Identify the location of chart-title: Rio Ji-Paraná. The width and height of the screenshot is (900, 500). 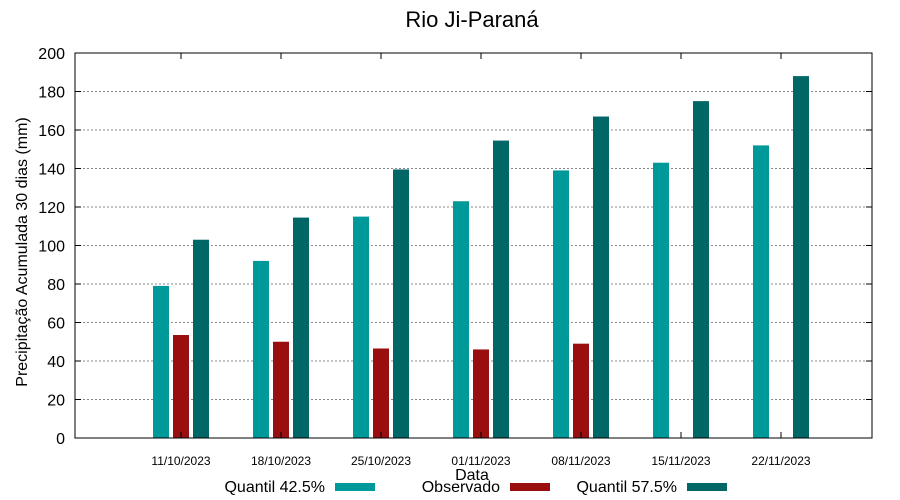
(472, 19).